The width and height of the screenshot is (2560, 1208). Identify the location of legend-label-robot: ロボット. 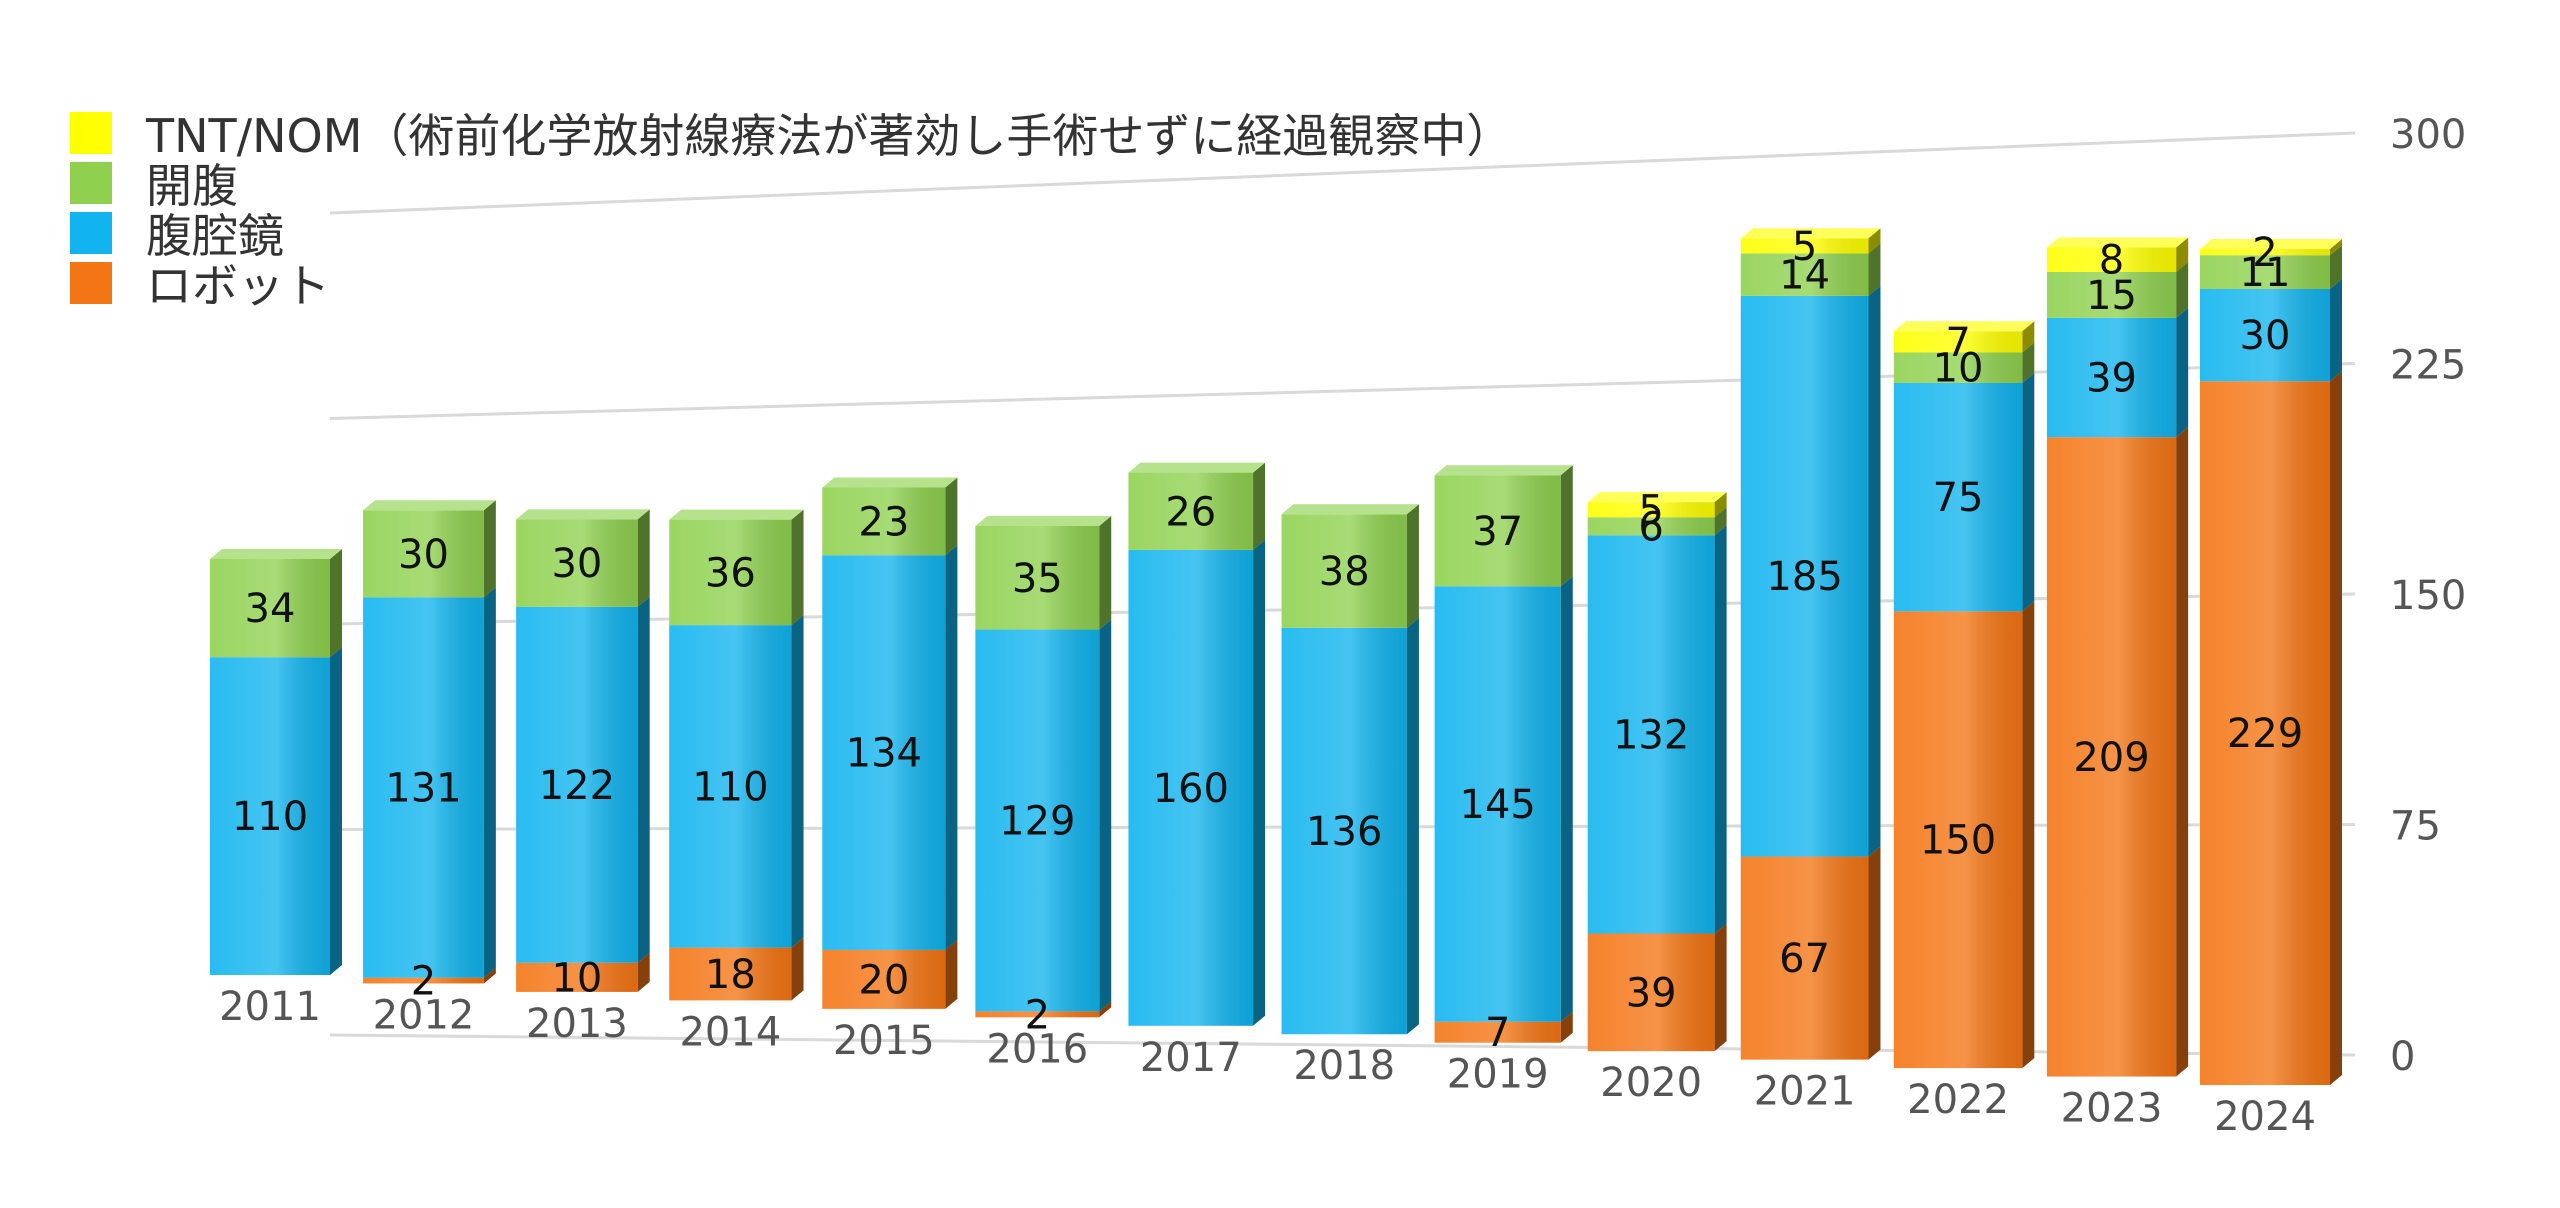
(238, 286).